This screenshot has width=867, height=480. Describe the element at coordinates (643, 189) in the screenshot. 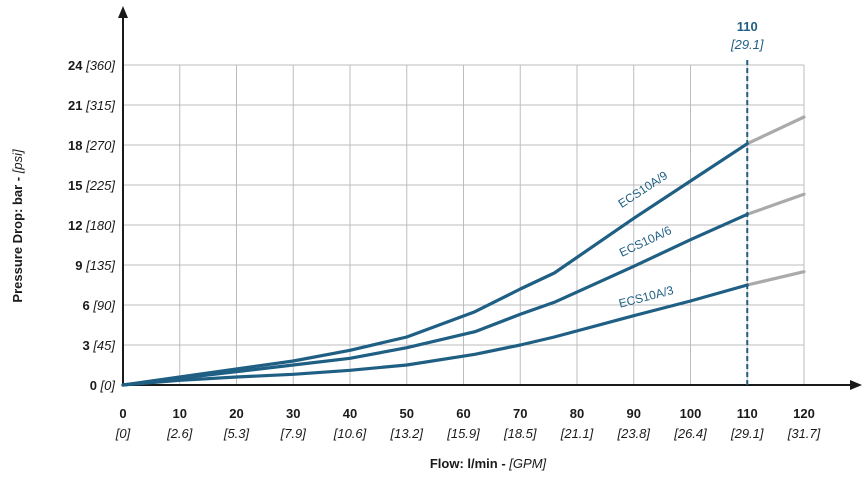

I see `series-label: ECS10A/9` at that location.